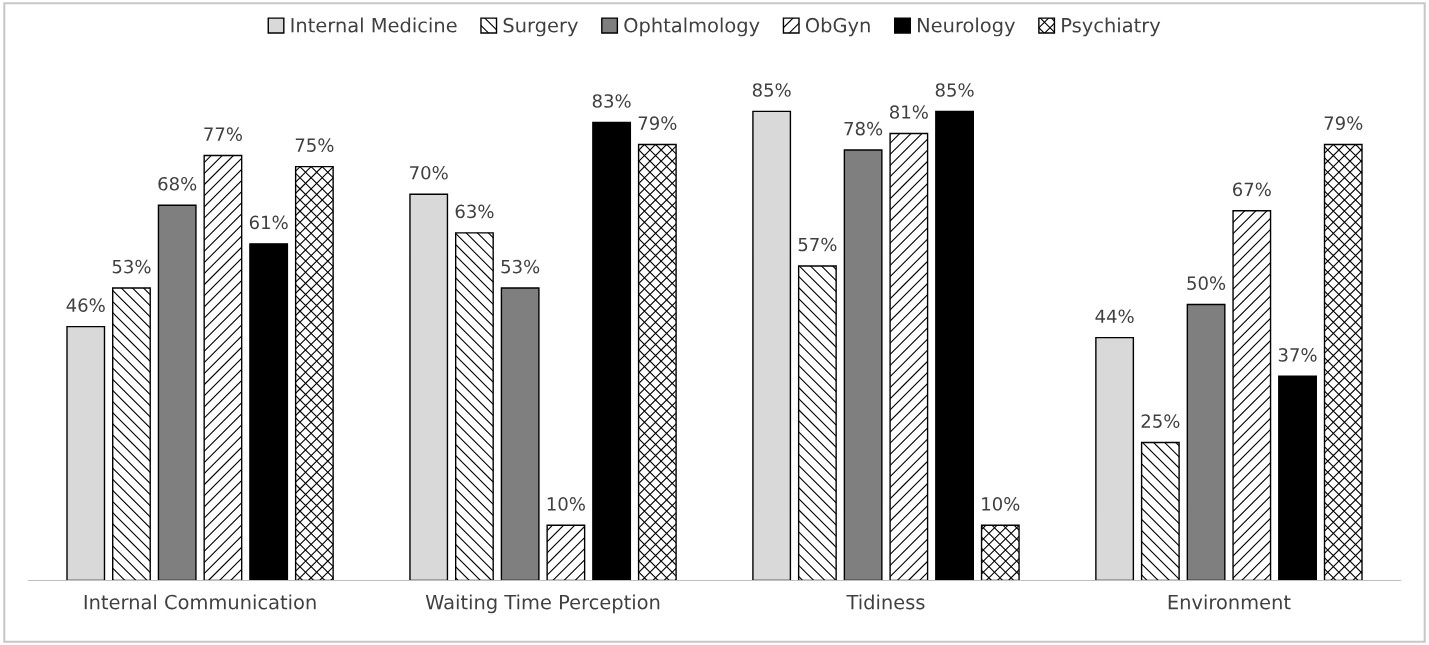  What do you see at coordinates (223, 134) in the screenshot?
I see `data-label: 77%` at bounding box center [223, 134].